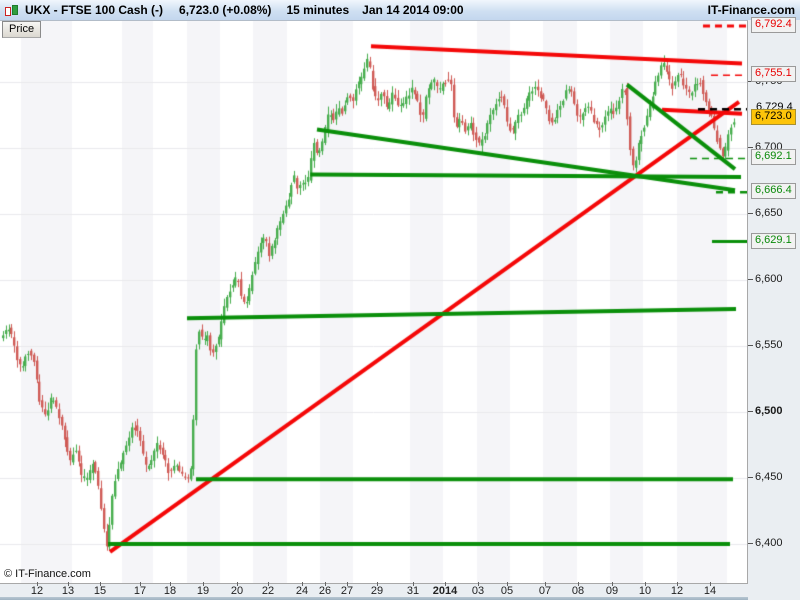 Image resolution: width=800 pixels, height=600 pixels. Describe the element at coordinates (22, 29) in the screenshot. I see `price-tab: Price` at that location.